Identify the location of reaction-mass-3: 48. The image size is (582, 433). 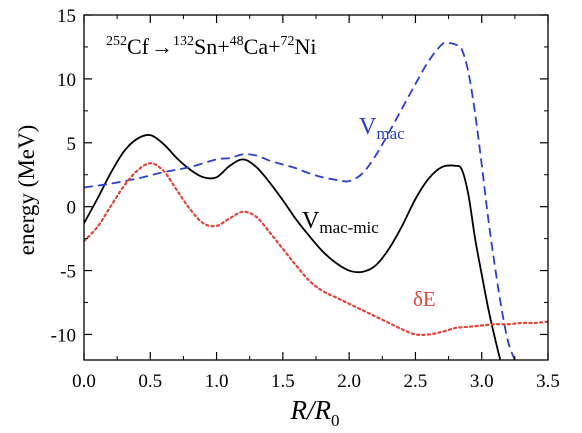
(237, 41).